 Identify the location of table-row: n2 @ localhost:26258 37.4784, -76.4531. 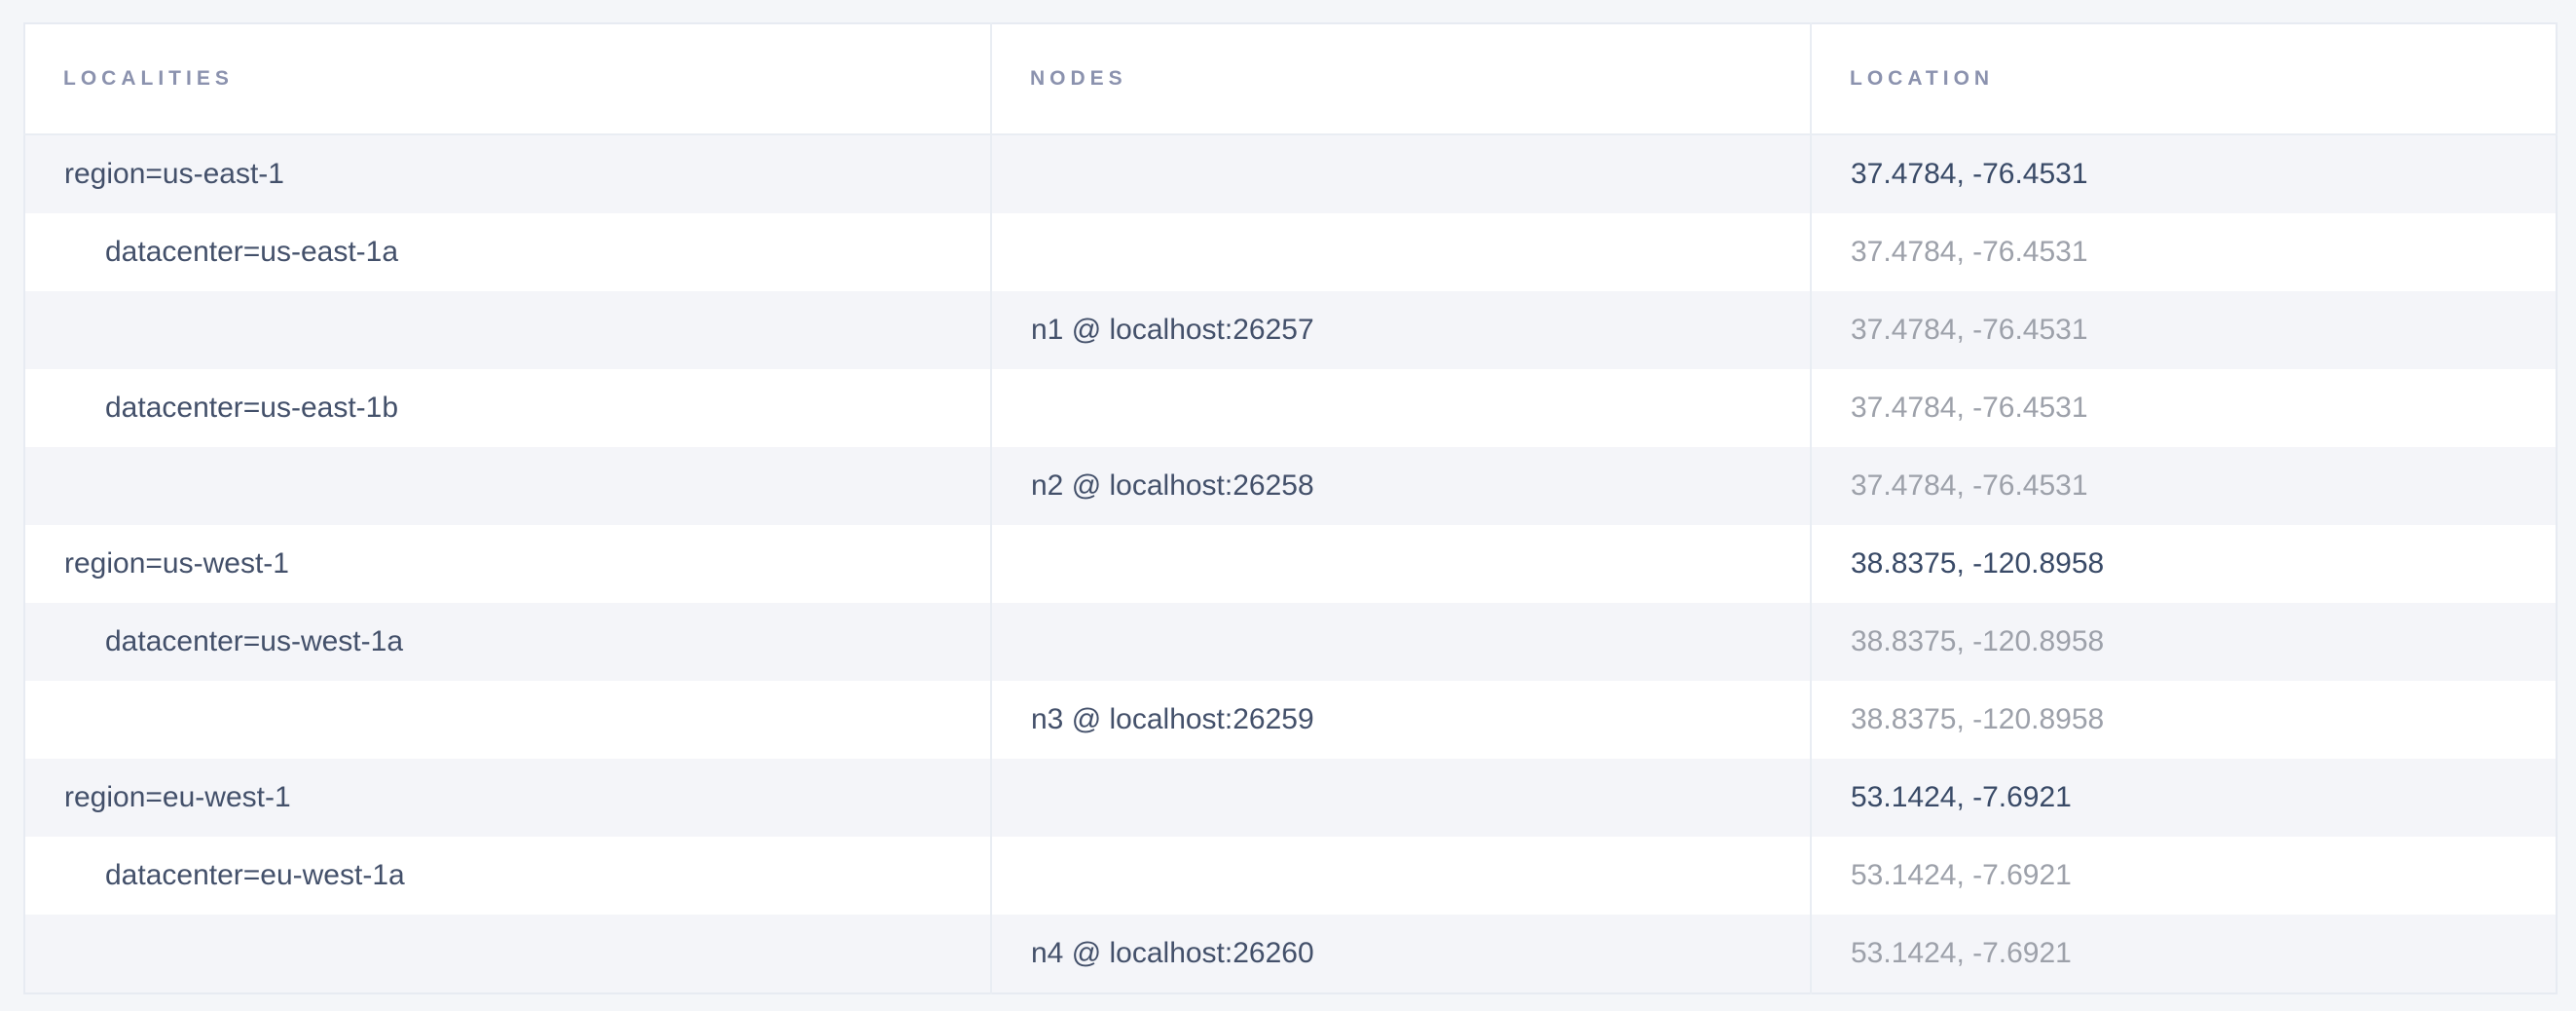
(1290, 486).